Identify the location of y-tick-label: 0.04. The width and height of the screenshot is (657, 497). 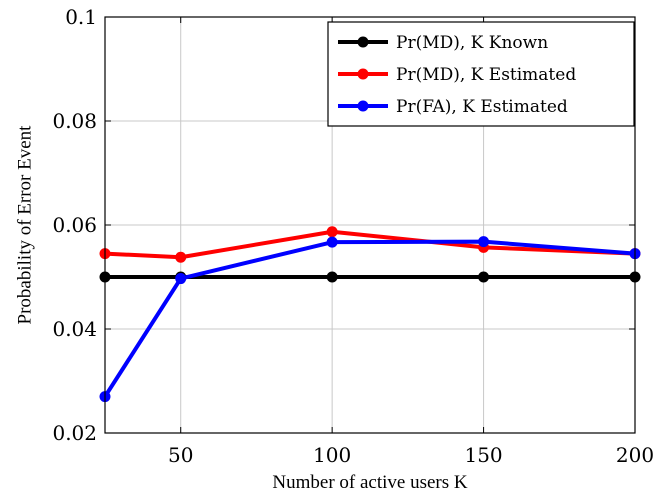
(74, 329).